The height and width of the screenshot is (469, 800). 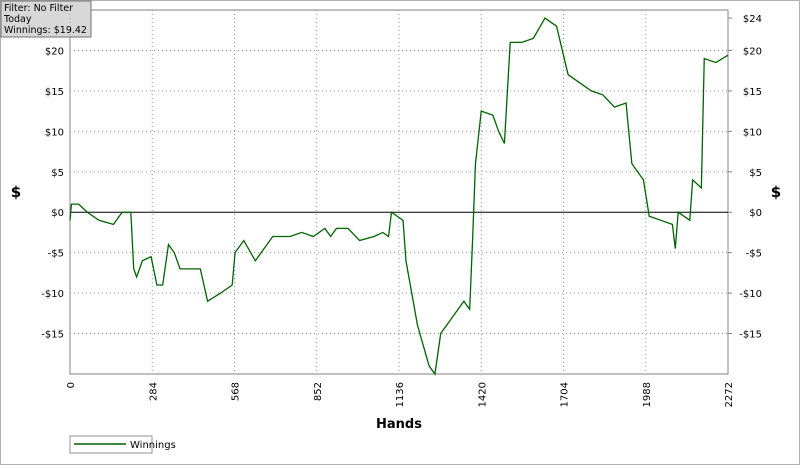 What do you see at coordinates (54, 132) in the screenshot?
I see `y-tick-label: $10` at bounding box center [54, 132].